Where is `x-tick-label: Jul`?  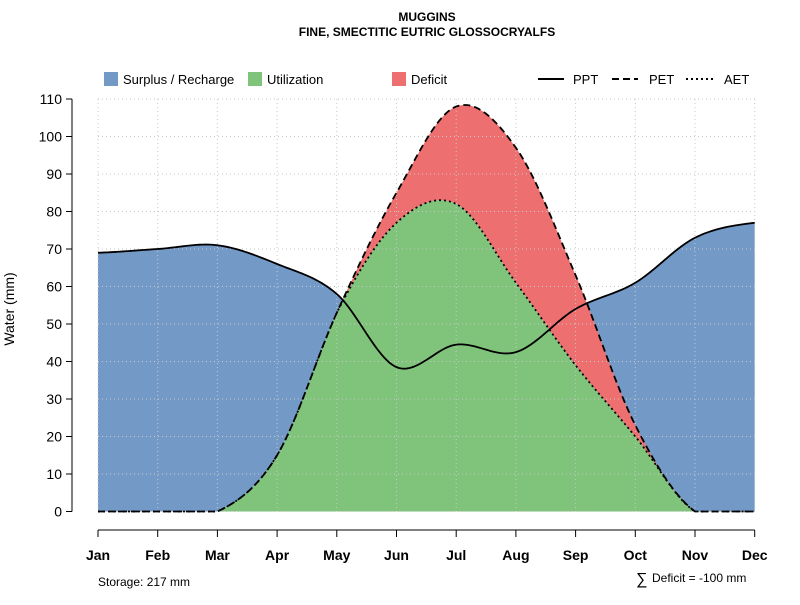 x-tick-label: Jul is located at coordinates (456, 555).